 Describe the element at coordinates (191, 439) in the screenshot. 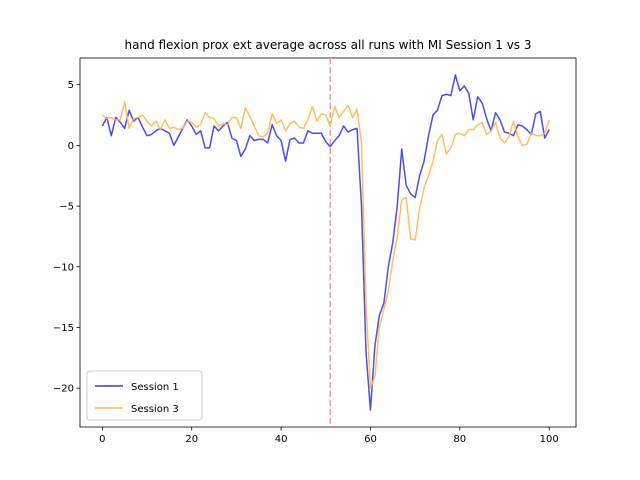

I see `x-tick-label: 20` at that location.